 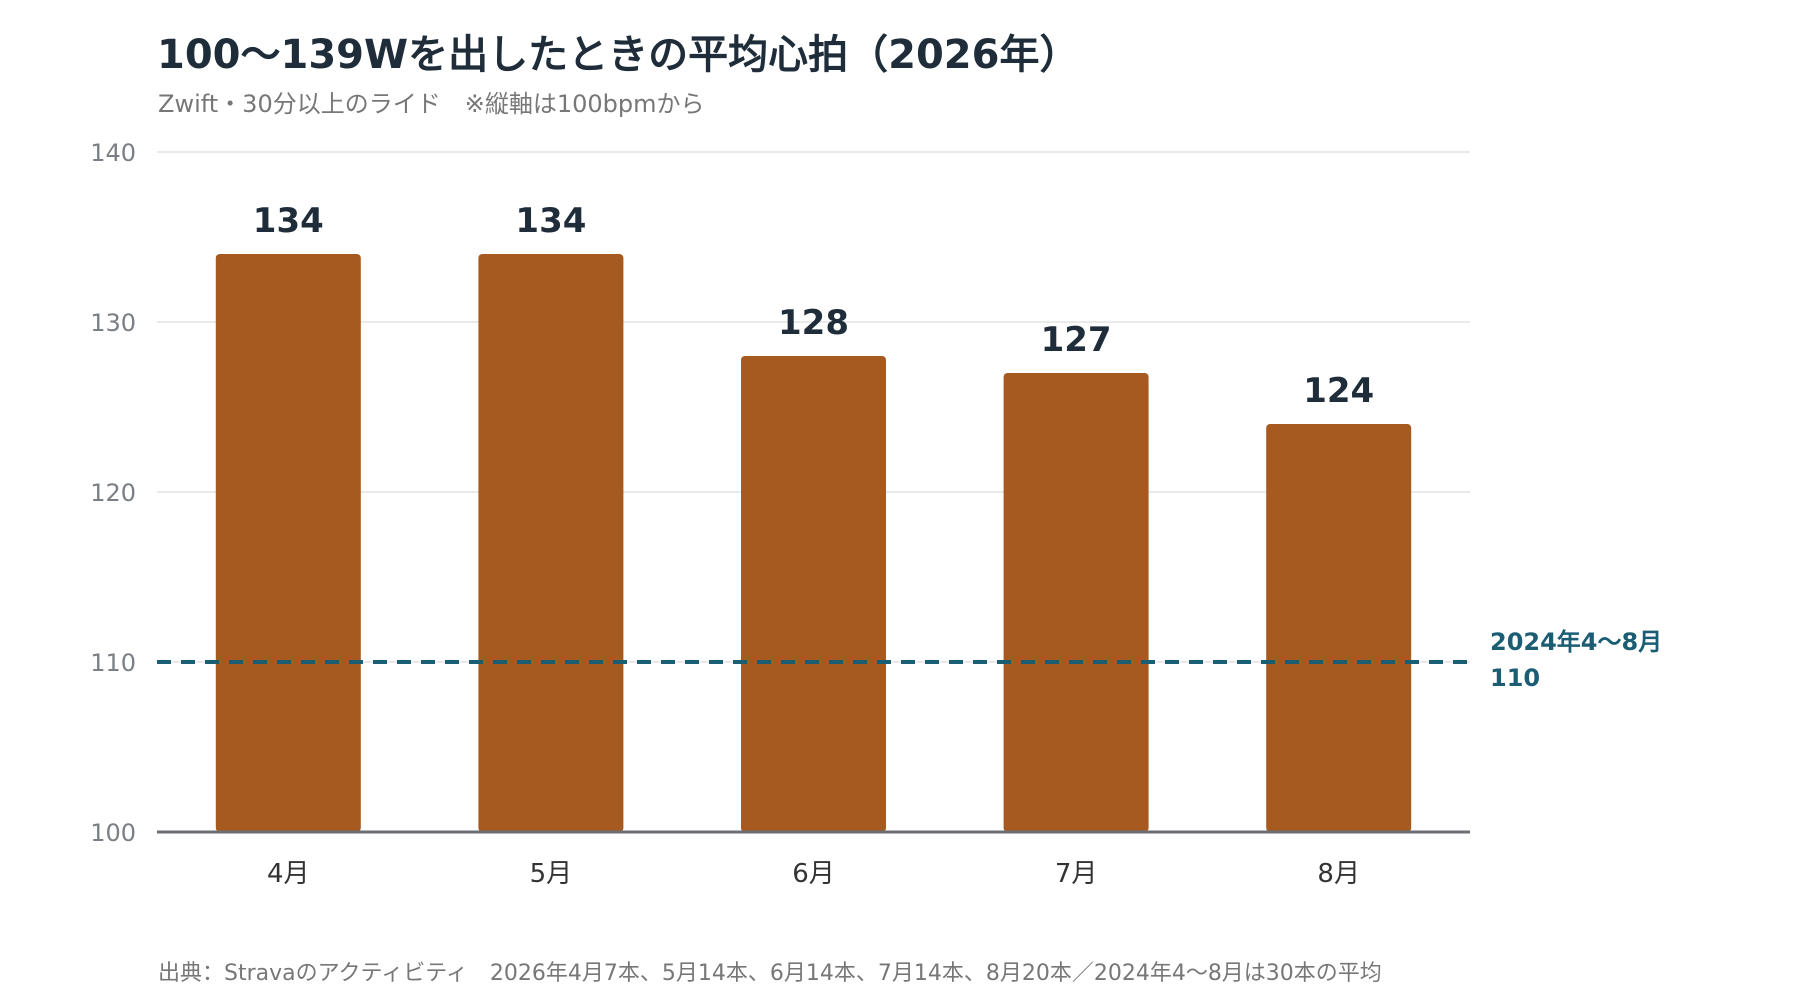 What do you see at coordinates (618, 55) in the screenshot?
I see `chart-title: 100〜139Wを出したときの平均心拍（2026年）` at bounding box center [618, 55].